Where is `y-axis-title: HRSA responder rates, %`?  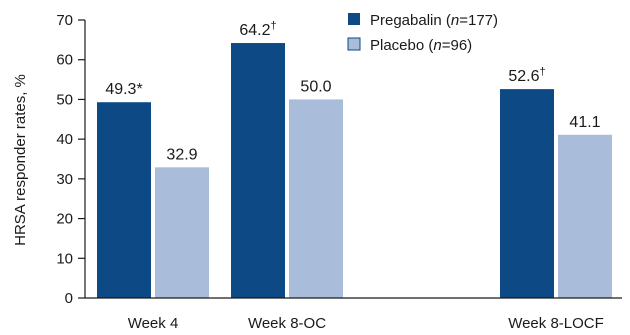 y-axis-title: HRSA responder rates, % is located at coordinates (20, 160).